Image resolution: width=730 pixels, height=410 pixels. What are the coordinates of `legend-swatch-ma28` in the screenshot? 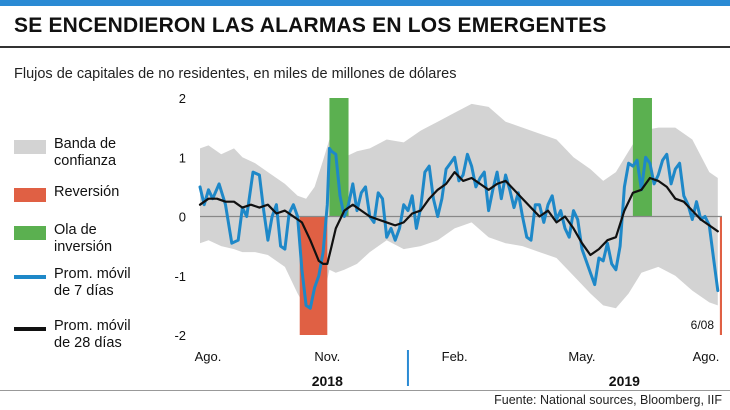 It's located at (30, 329).